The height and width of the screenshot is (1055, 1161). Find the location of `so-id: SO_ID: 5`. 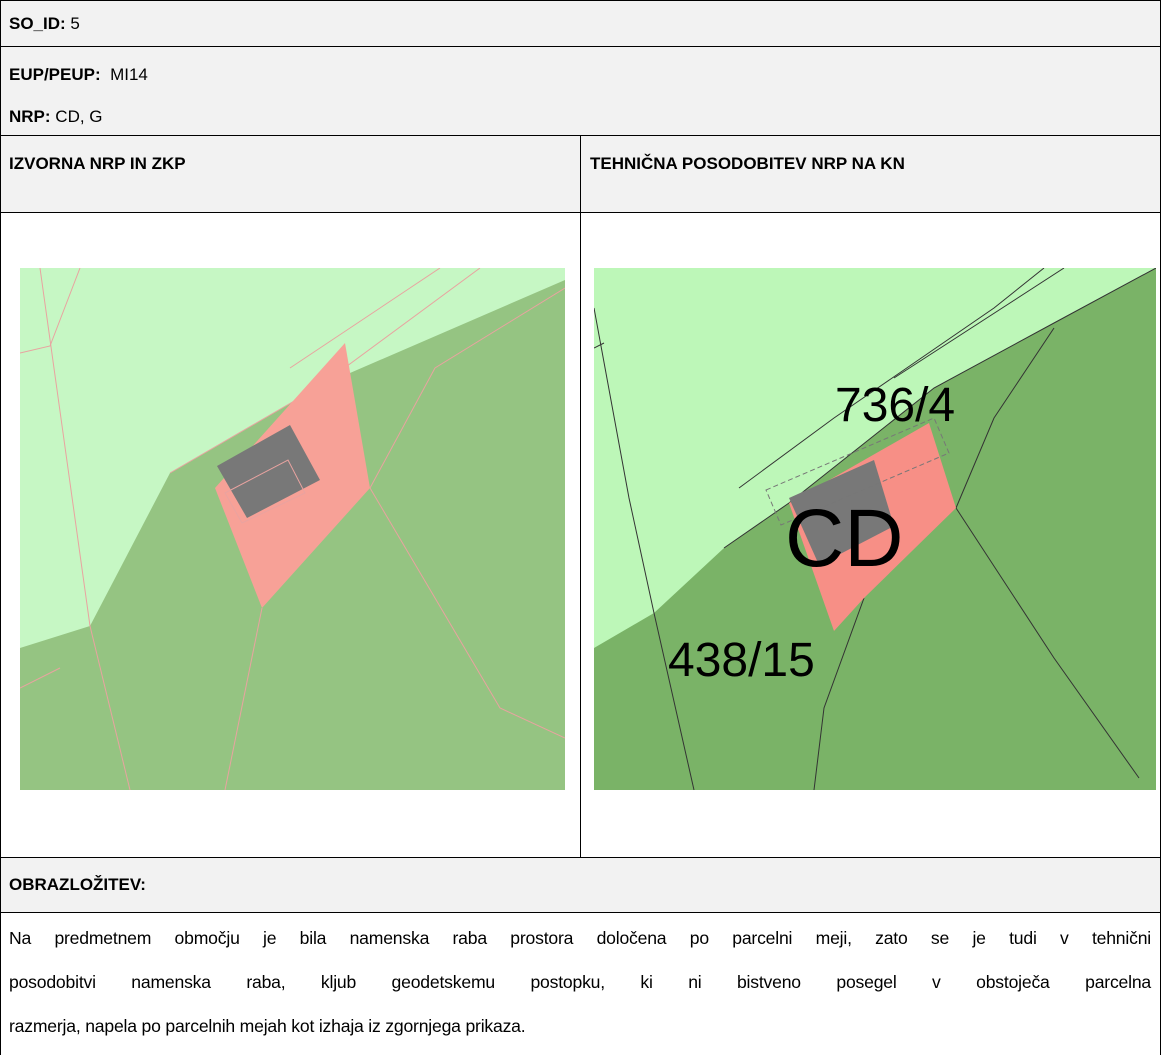

so-id: SO_ID: 5 is located at coordinates (44, 24).